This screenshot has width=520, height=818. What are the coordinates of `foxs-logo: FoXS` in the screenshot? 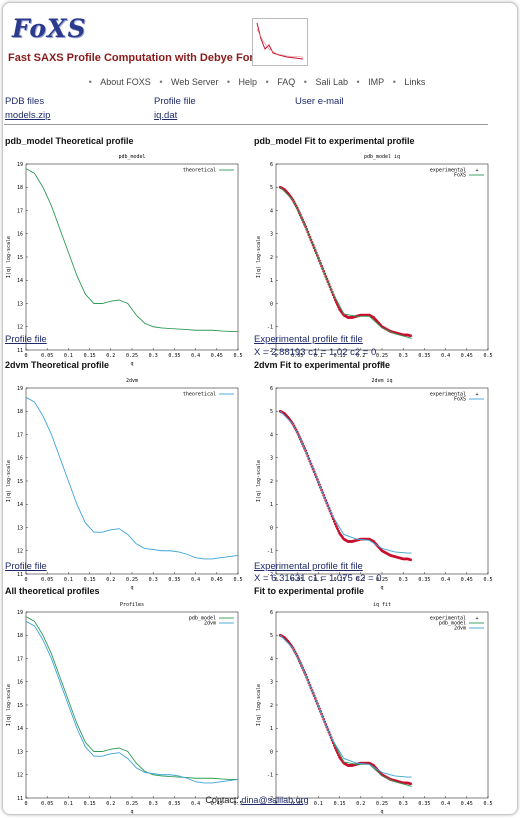 It's located at (49, 28).